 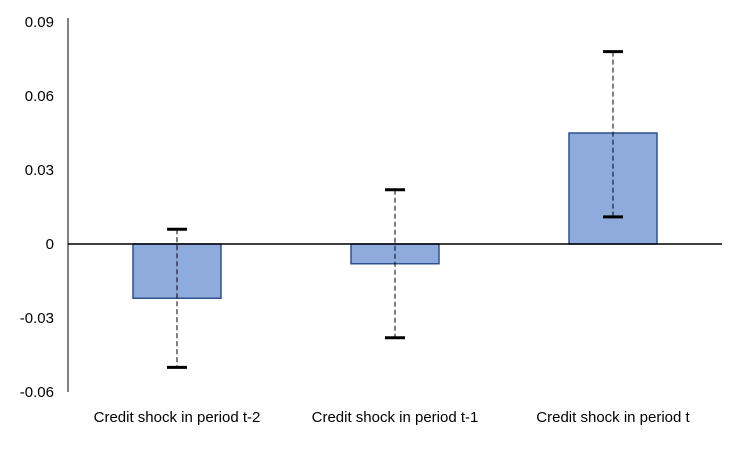 What do you see at coordinates (395, 417) in the screenshot?
I see `x-label-2: Credit shock in period t-1` at bounding box center [395, 417].